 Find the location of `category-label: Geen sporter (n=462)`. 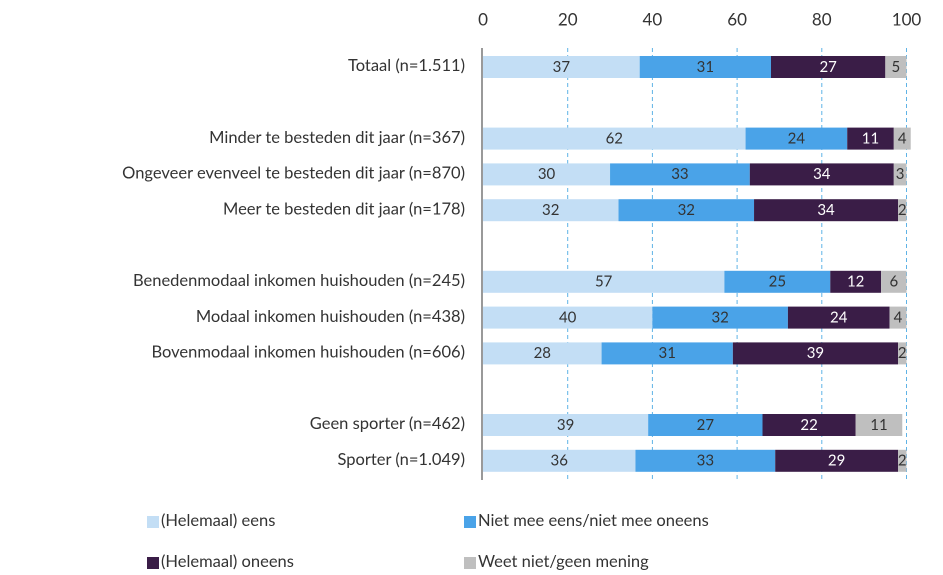

category-label: Geen sporter (n=462) is located at coordinates (387, 423).